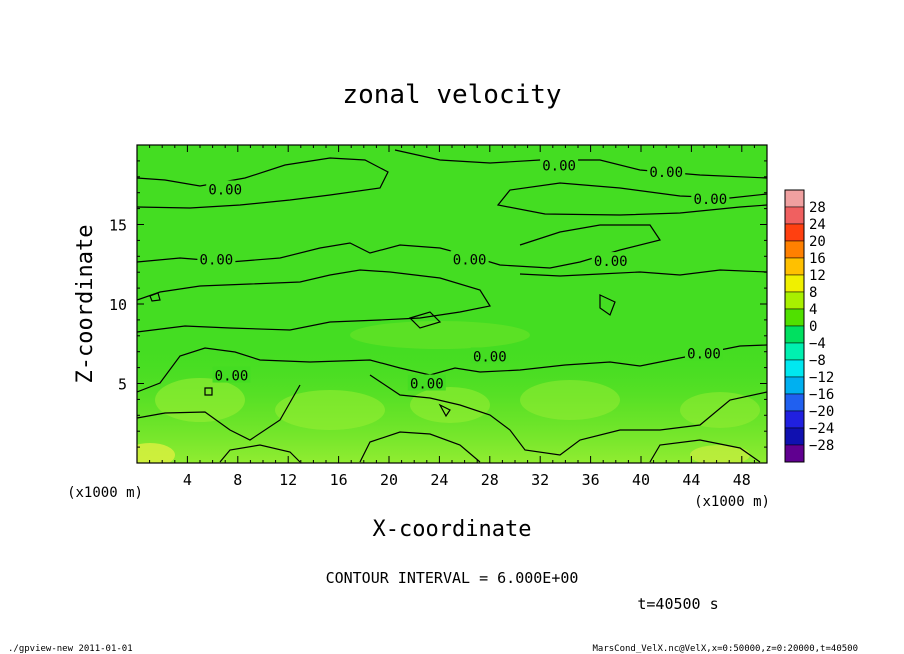 The height and width of the screenshot is (654, 904). What do you see at coordinates (742, 480) in the screenshot?
I see `x-tick-label: 48` at bounding box center [742, 480].